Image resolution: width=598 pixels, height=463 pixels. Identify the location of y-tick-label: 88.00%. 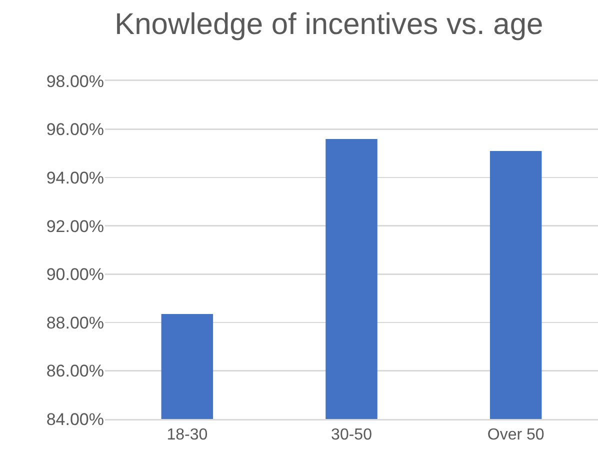
(75, 322).